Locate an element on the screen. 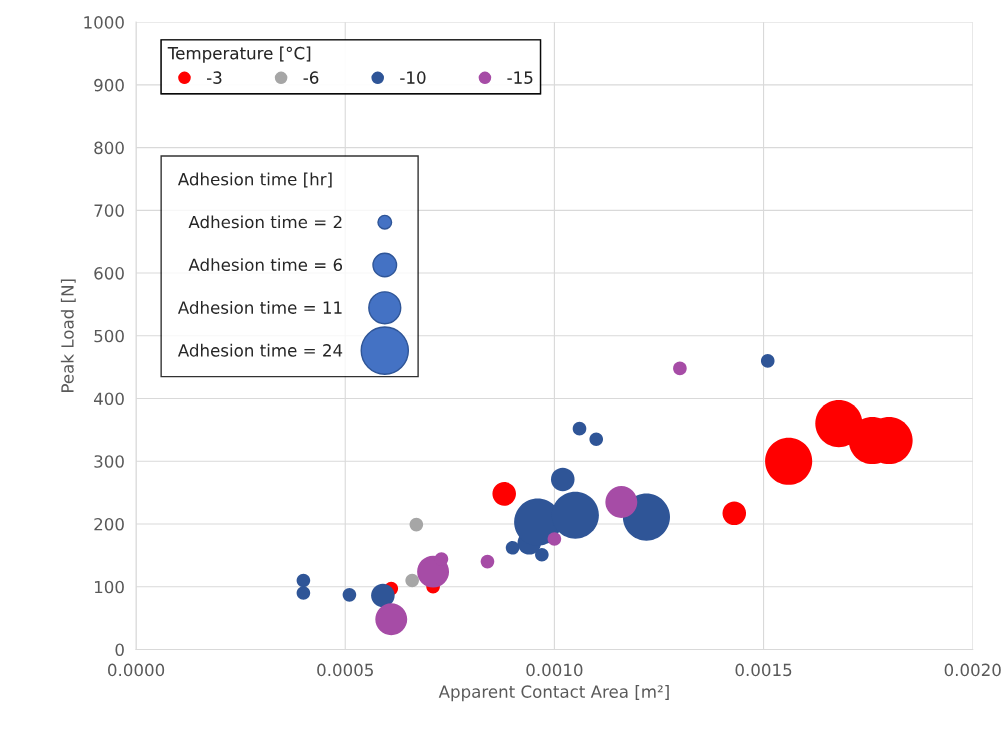 The width and height of the screenshot is (1008, 738). x-tick-label: 0.0020 is located at coordinates (972, 670).